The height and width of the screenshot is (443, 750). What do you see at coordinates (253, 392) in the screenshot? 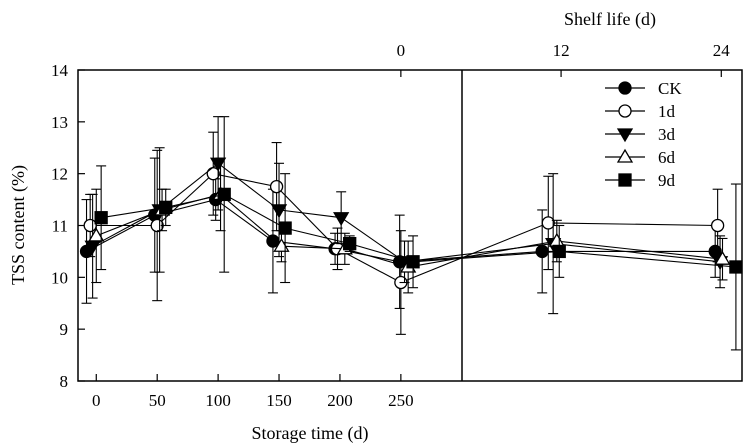
I see `x-axis: 0 50 100 150 200 250` at bounding box center [253, 392].